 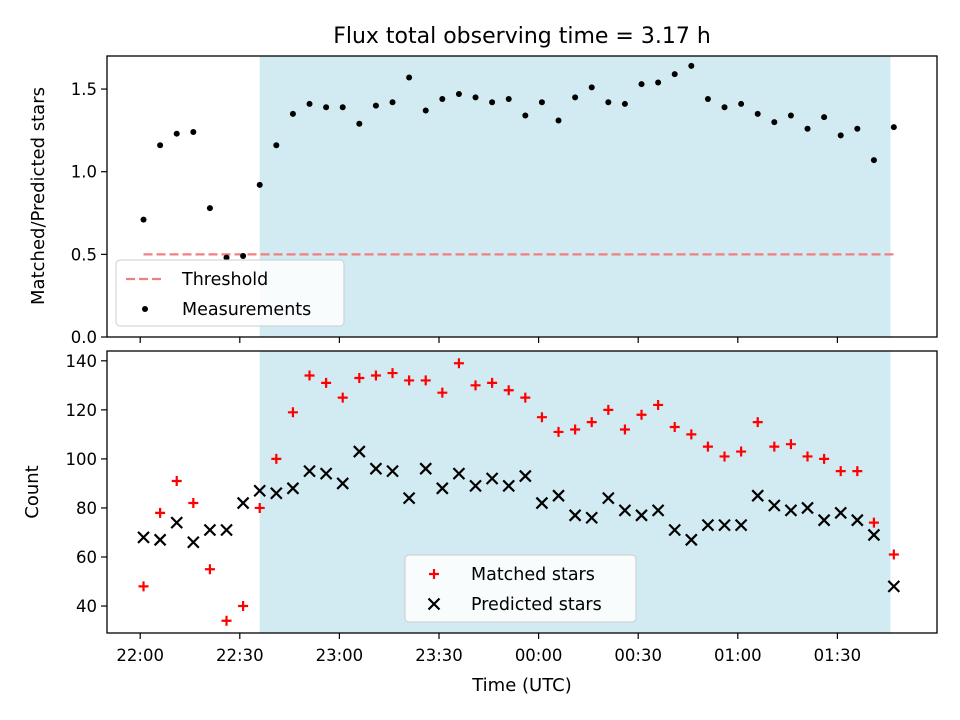 What do you see at coordinates (84, 254) in the screenshot?
I see `top-y-tick-label: 0.5` at bounding box center [84, 254].